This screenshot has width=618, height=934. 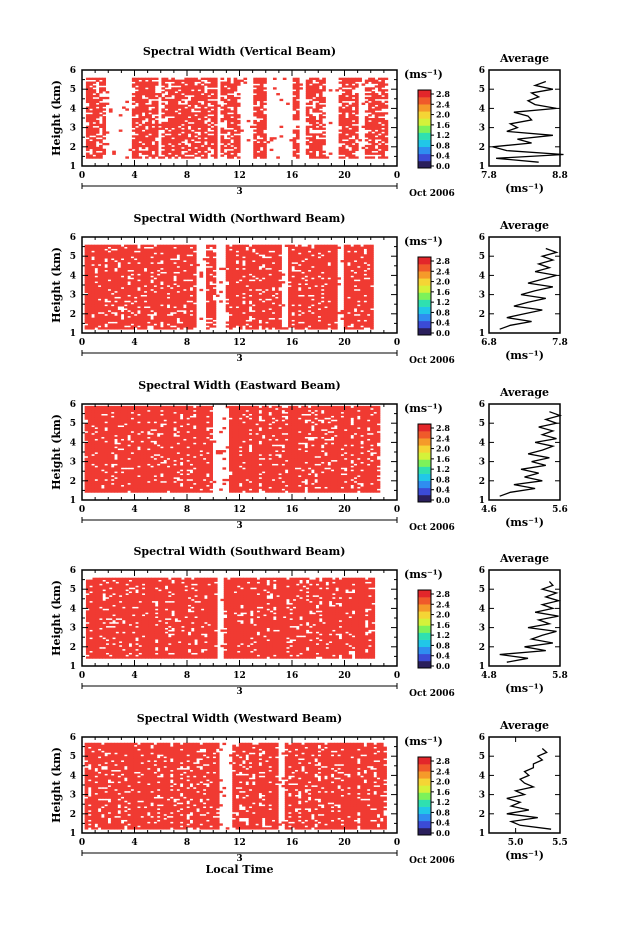 What do you see at coordinates (293, 251) in the screenshot?
I see `heatmap-cell-2084` at bounding box center [293, 251].